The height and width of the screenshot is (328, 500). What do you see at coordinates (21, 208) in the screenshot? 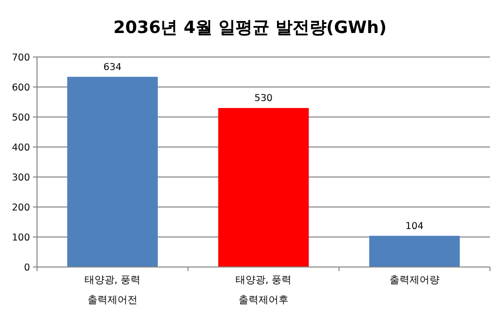
I see `y-tick-label: 200` at bounding box center [21, 208].